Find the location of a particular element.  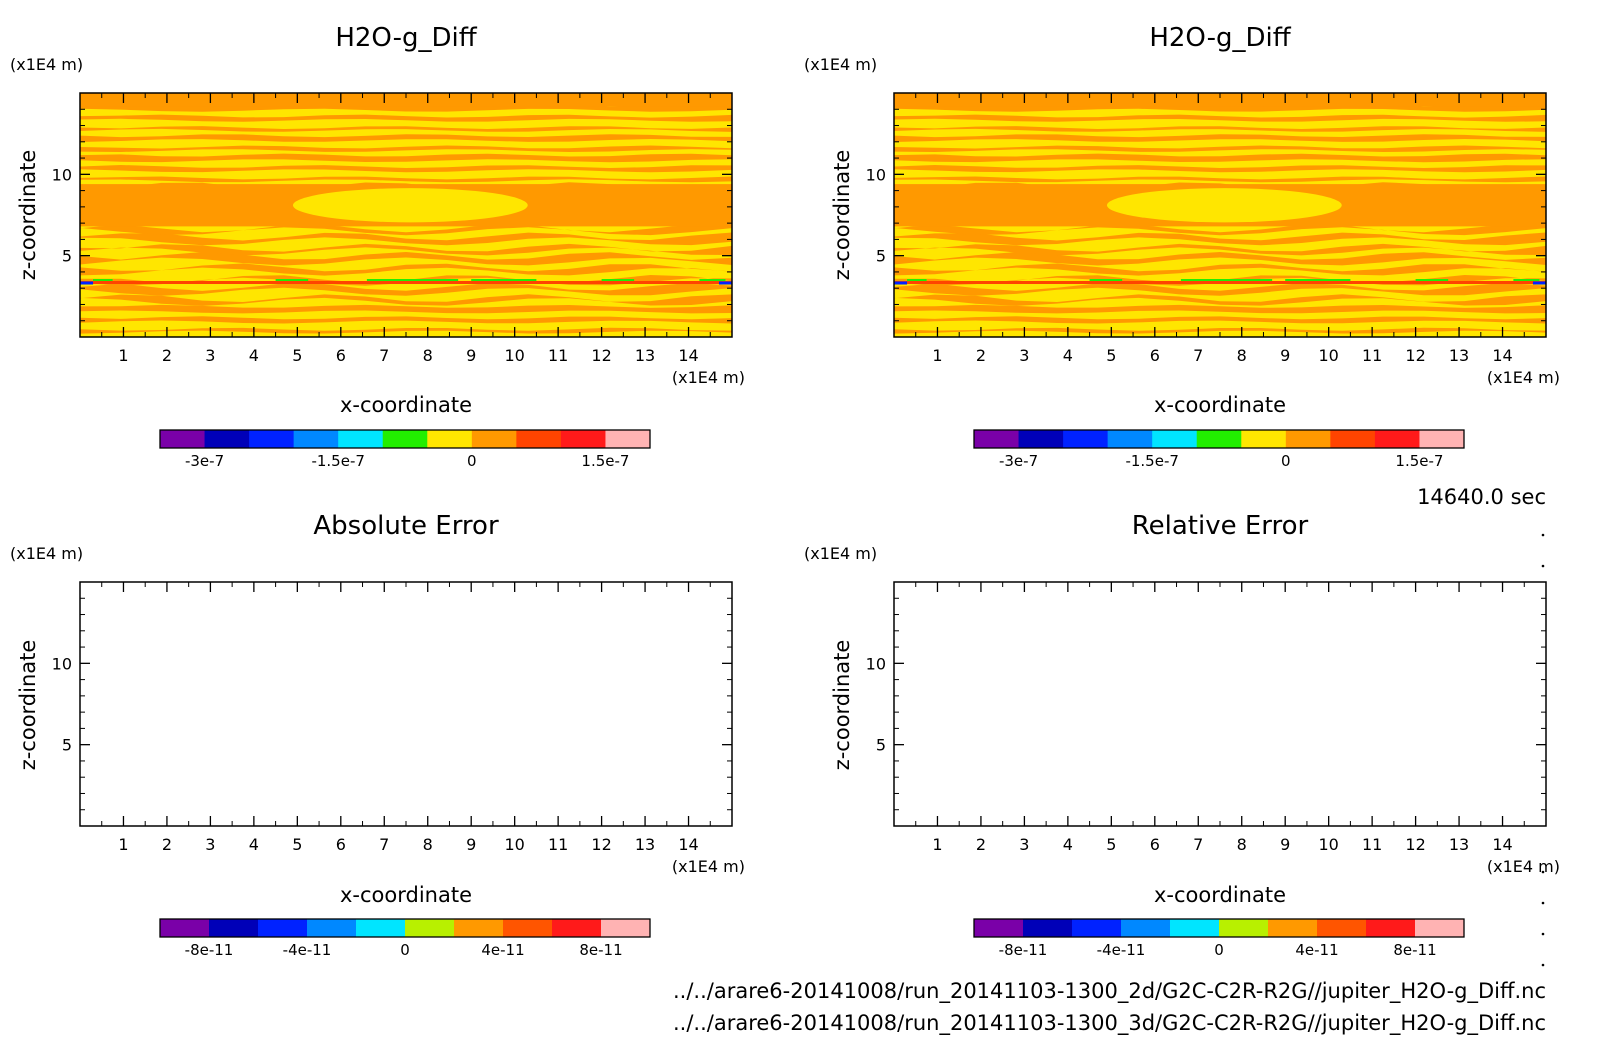

x-tick-label: 4 is located at coordinates (254, 844).